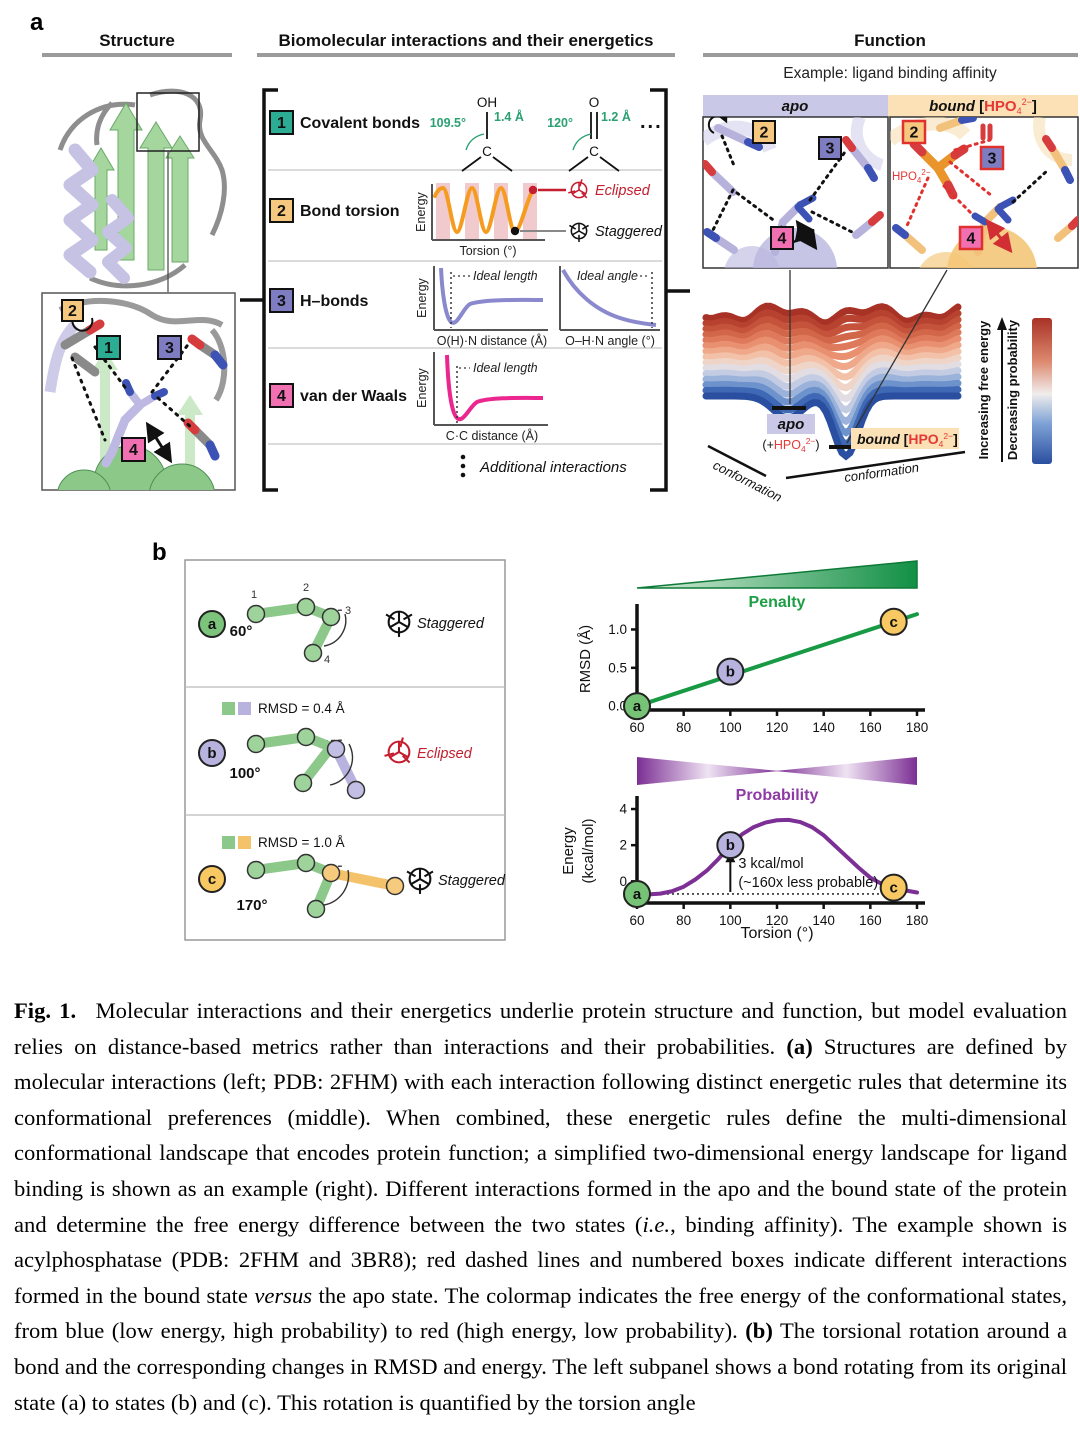 Image resolution: width=1080 pixels, height=1430 pixels. I want to click on interactions-header-rule, so click(466, 55).